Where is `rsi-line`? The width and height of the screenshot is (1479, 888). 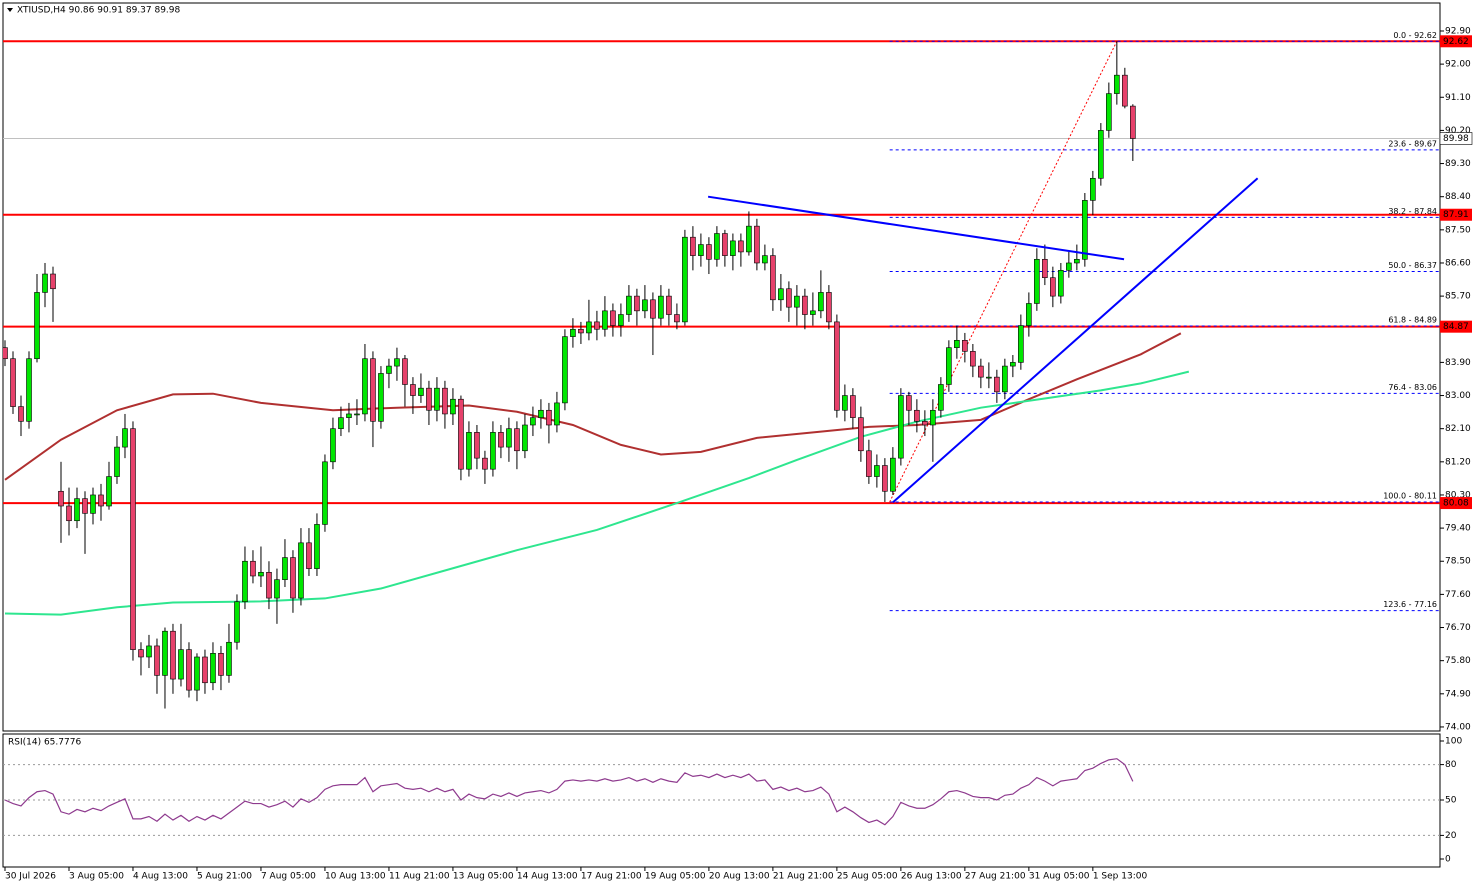
rsi-line is located at coordinates (569, 792).